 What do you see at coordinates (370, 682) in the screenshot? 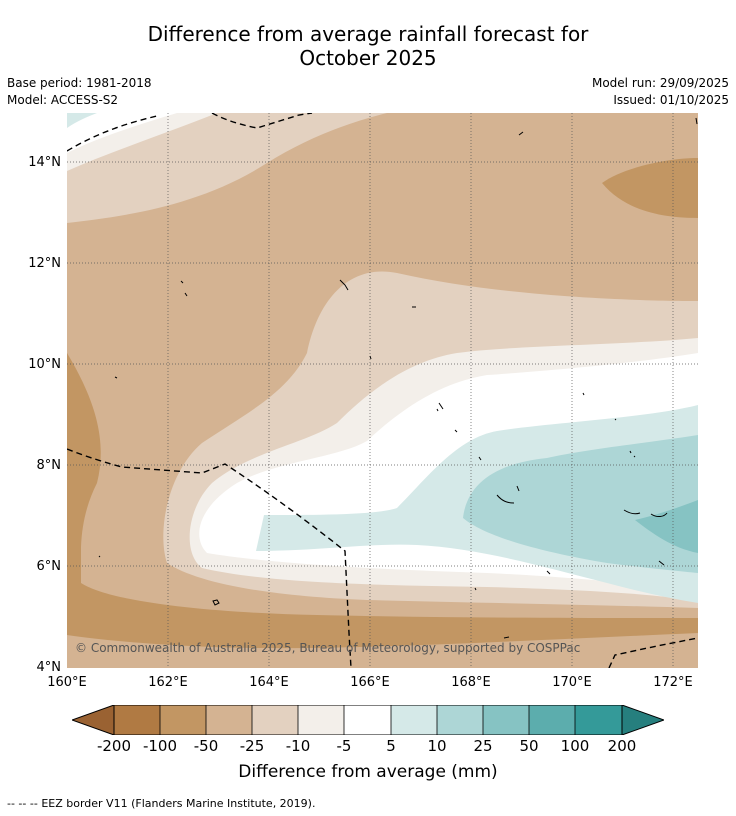
I see `lon-label-166e: 166°E` at bounding box center [370, 682].